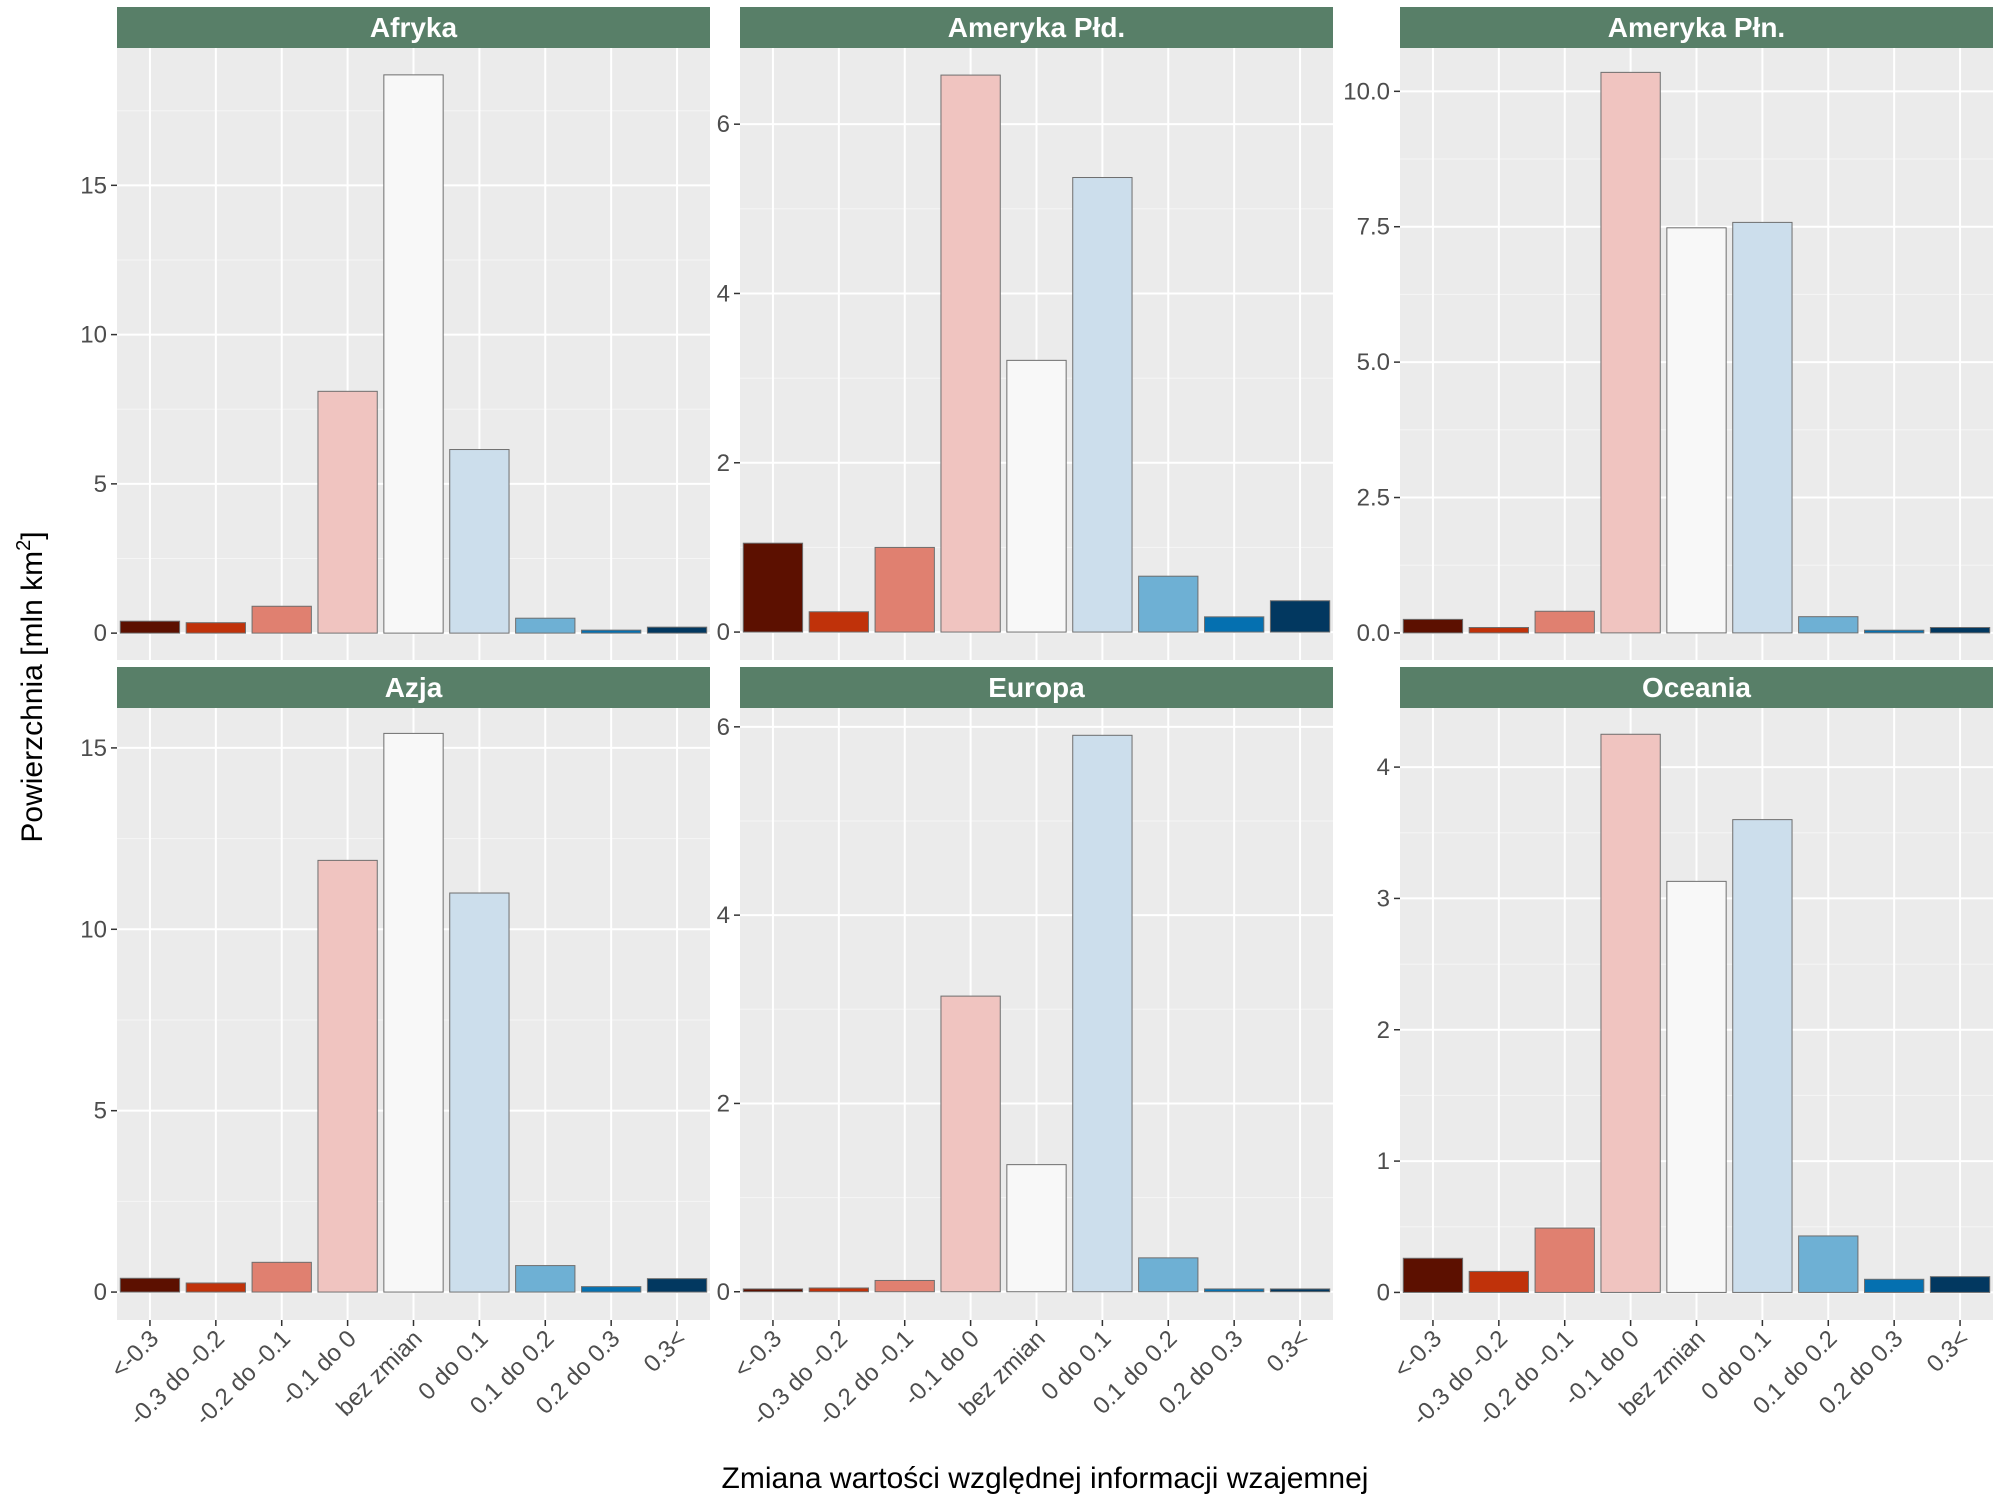 The height and width of the screenshot is (1500, 2000). What do you see at coordinates (1373, 362) in the screenshot?
I see `y-tick-label: 5.0` at bounding box center [1373, 362].